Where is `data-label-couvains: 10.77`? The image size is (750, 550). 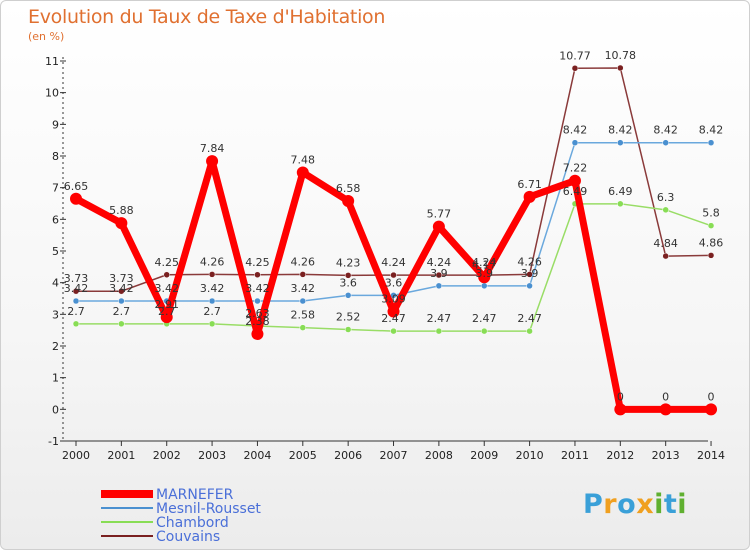 data-label-couvains: 10.77 is located at coordinates (575, 55).